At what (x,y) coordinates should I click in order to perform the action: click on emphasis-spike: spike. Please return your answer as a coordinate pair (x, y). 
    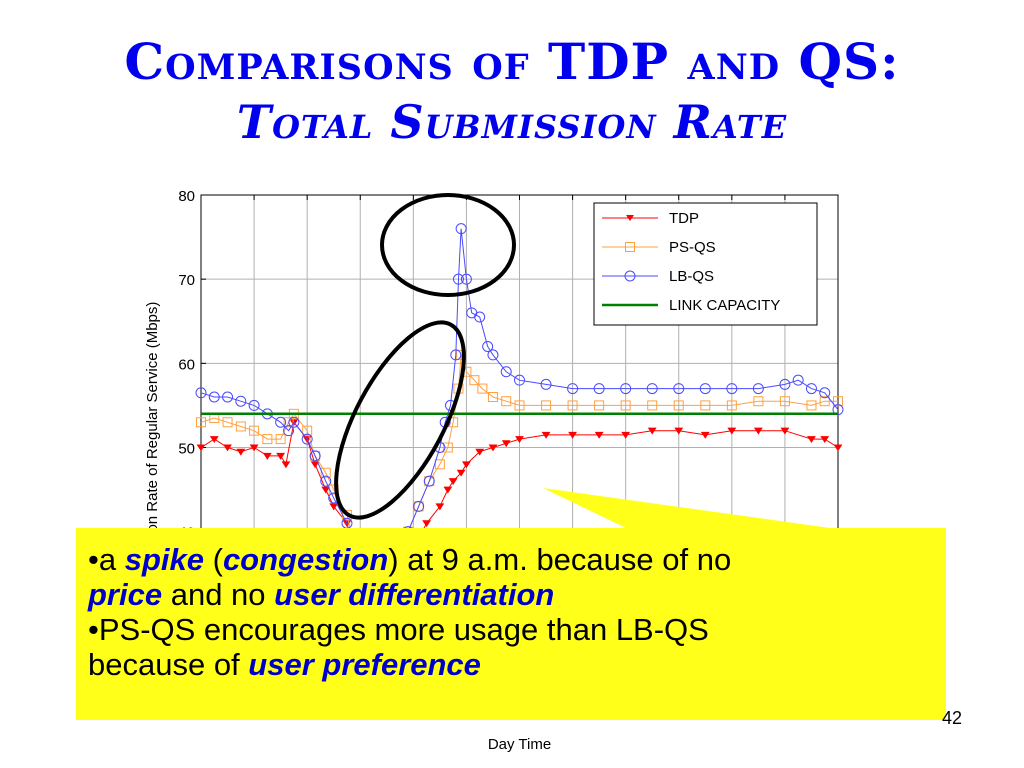
    Looking at the image, I should click on (164, 559).